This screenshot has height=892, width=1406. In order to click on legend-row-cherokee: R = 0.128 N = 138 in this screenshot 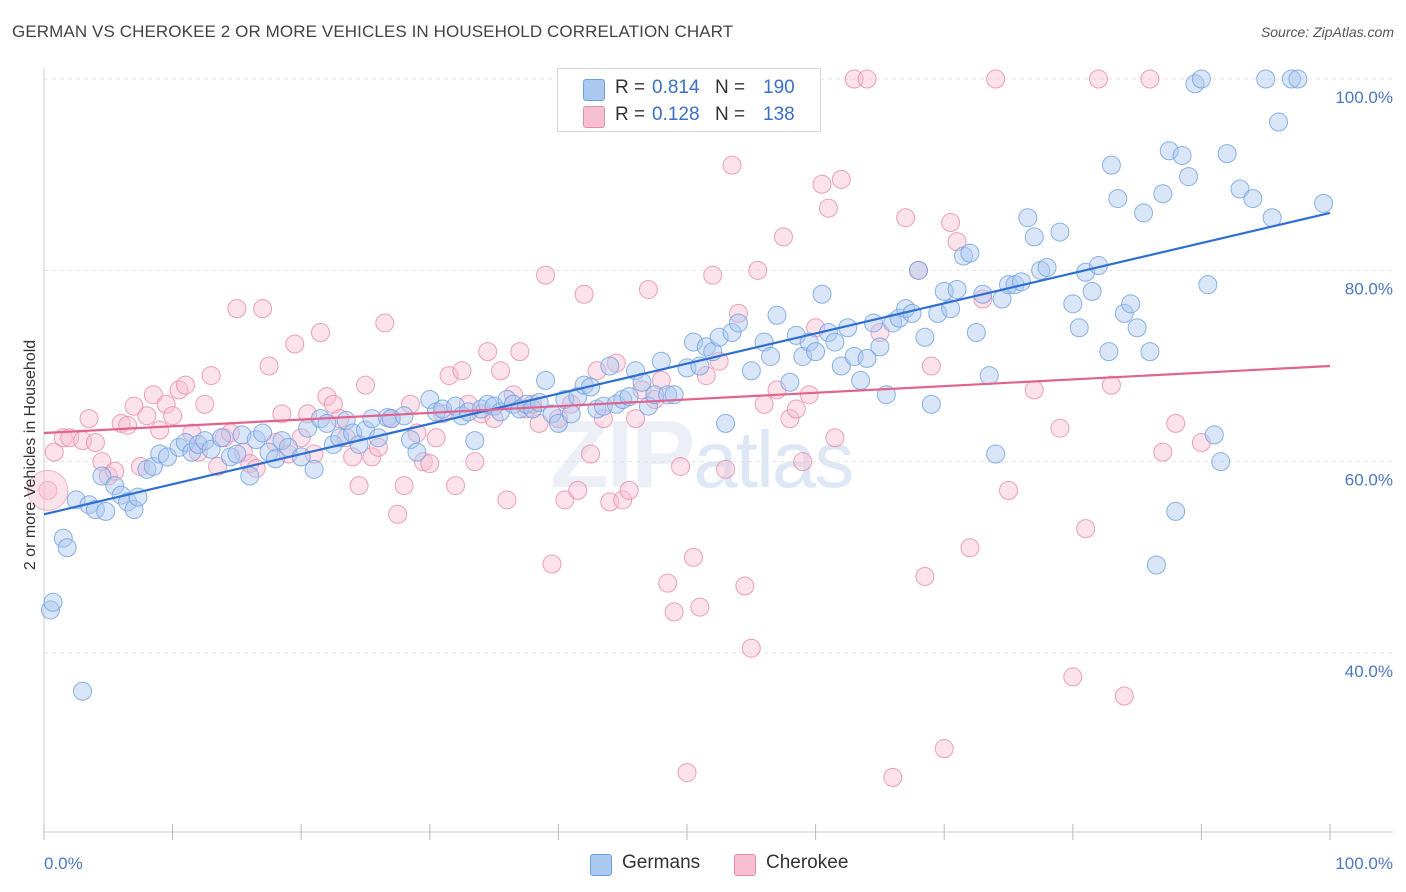, I will do `click(689, 117)`.